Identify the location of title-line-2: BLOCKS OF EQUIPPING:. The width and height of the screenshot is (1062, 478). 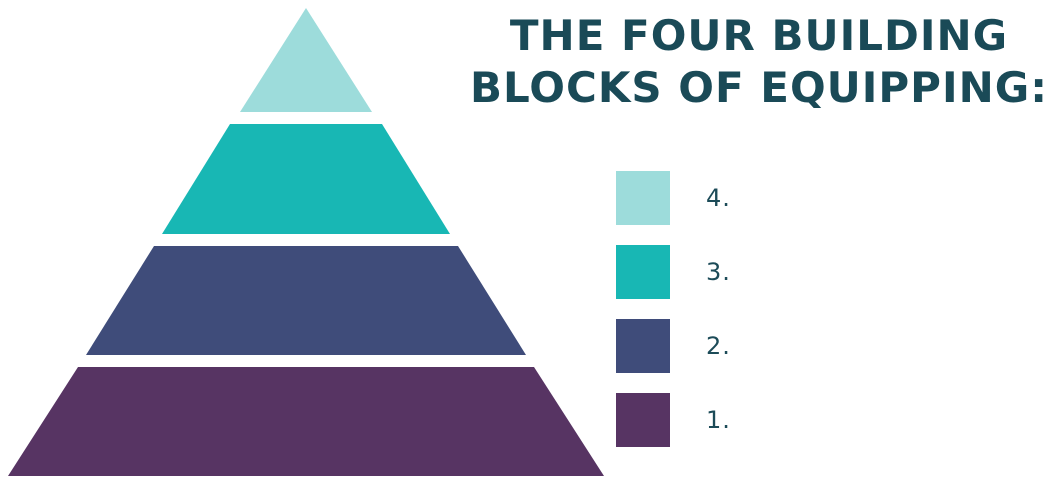
(759, 87).